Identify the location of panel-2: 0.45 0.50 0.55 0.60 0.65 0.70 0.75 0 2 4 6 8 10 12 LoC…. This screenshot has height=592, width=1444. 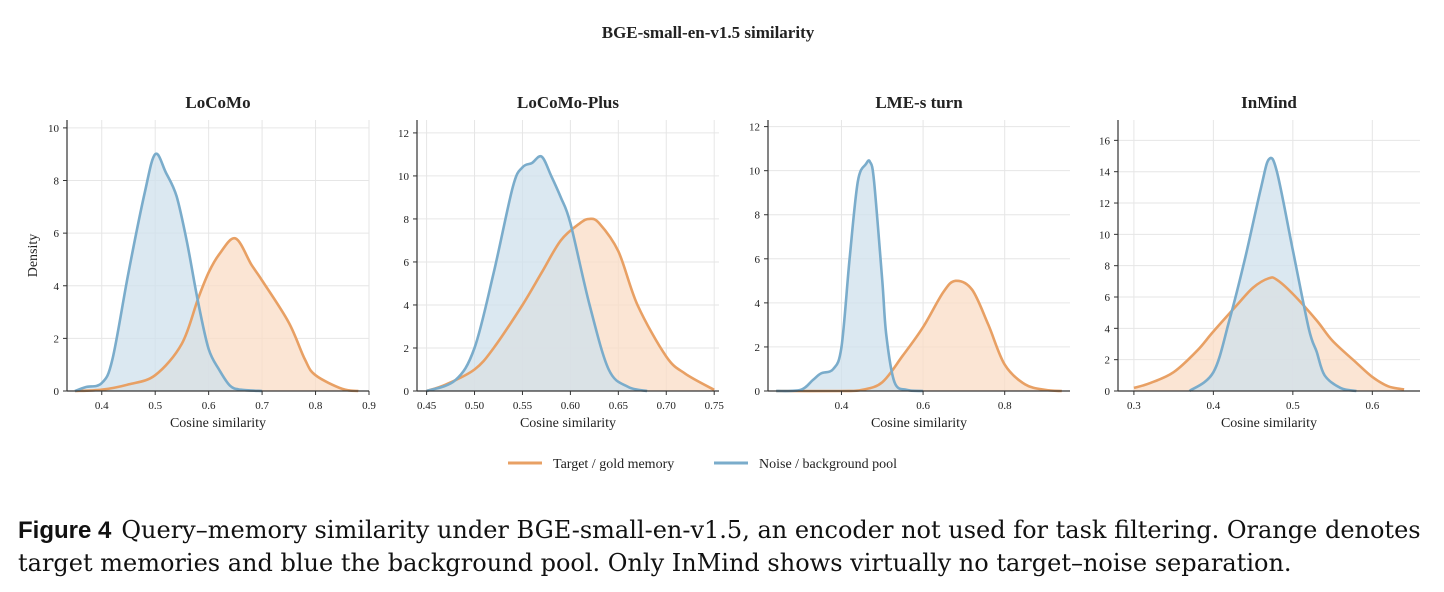
(561, 262).